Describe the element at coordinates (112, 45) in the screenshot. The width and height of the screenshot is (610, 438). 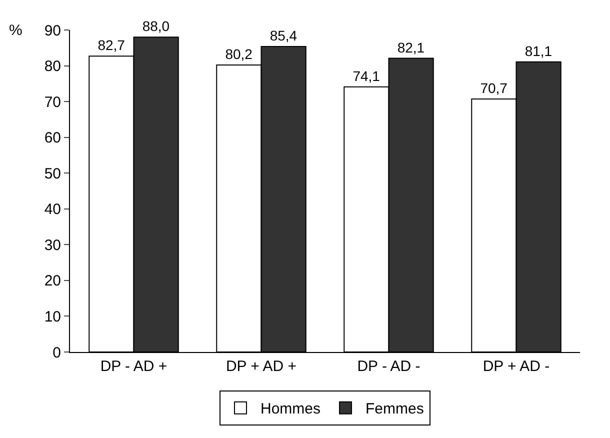
I see `data-label: 82,7` at that location.